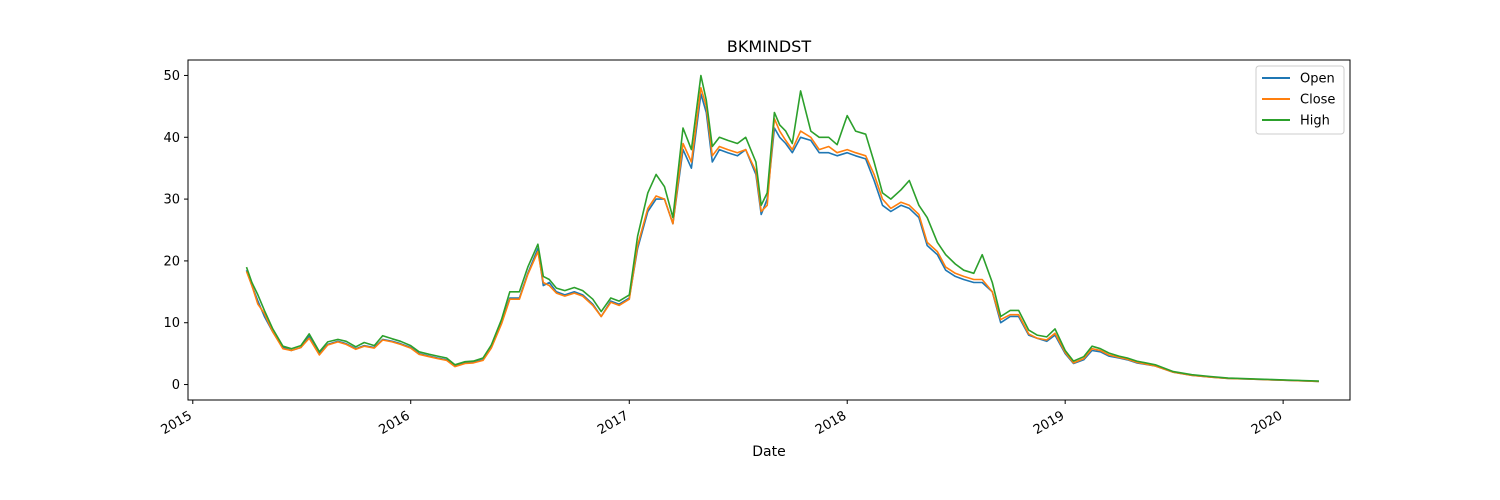  I want to click on x-axis-title: Date, so click(768, 452).